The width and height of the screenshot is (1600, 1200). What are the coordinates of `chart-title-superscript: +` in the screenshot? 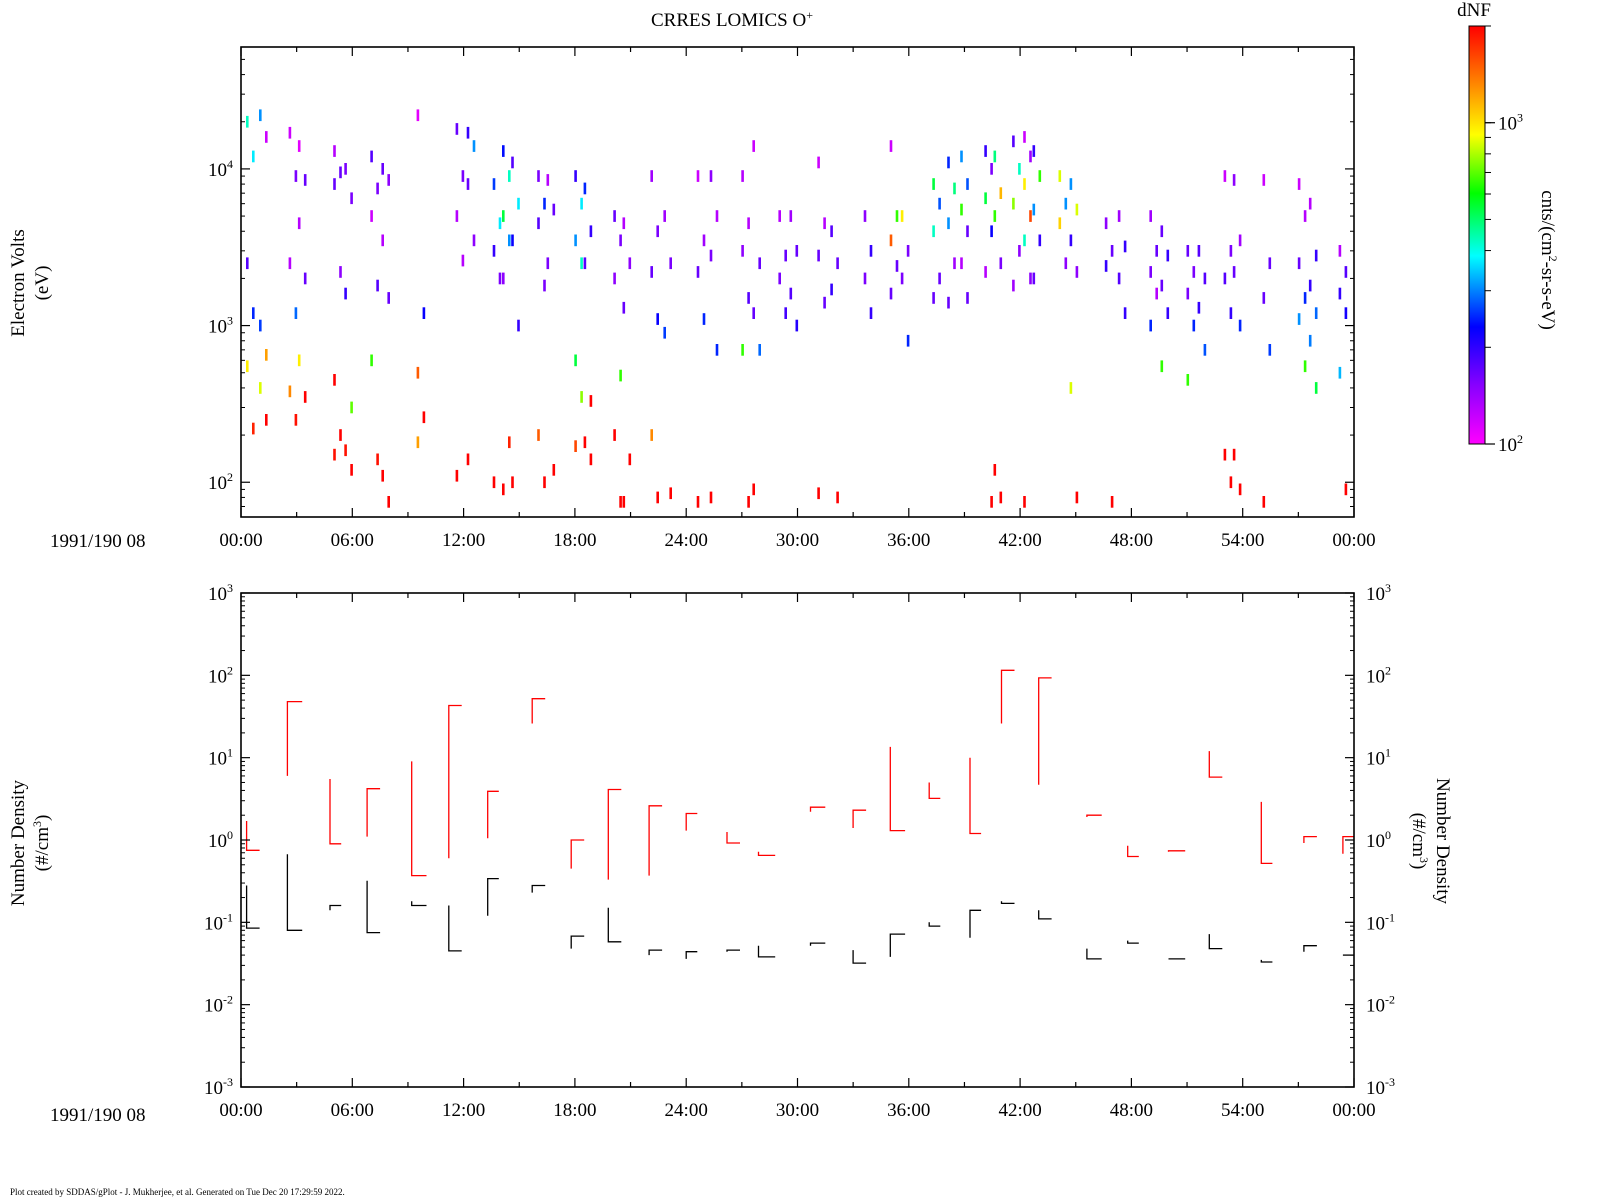 It's located at (809, 15).